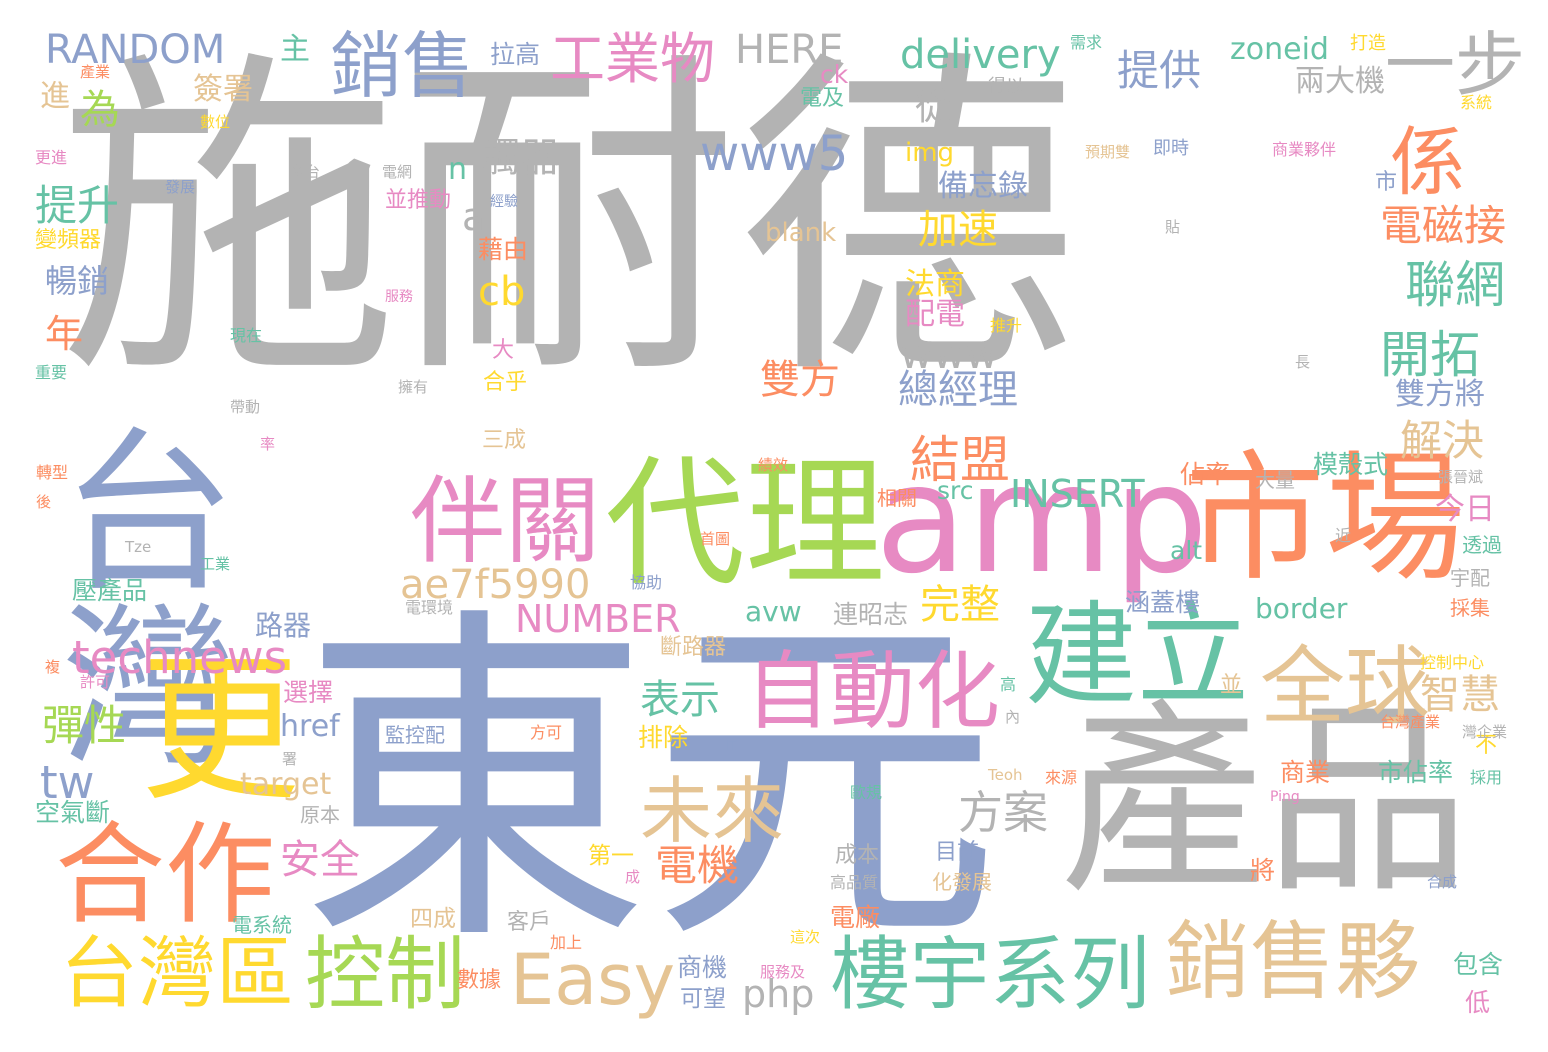  What do you see at coordinates (1013, 717) in the screenshot?
I see `word-inside: 內` at bounding box center [1013, 717].